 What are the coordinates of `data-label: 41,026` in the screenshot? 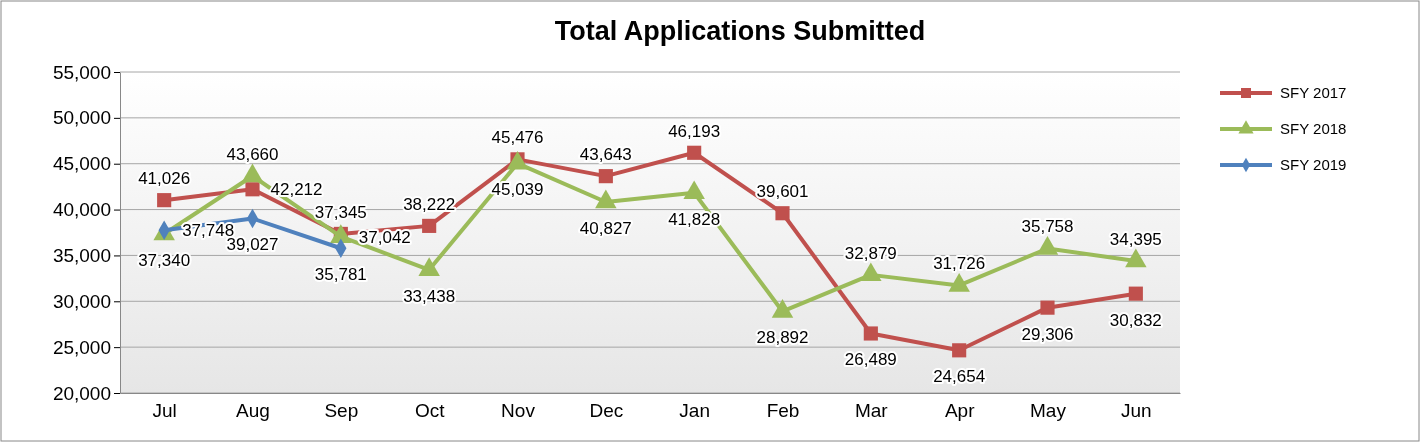 It's located at (164, 179).